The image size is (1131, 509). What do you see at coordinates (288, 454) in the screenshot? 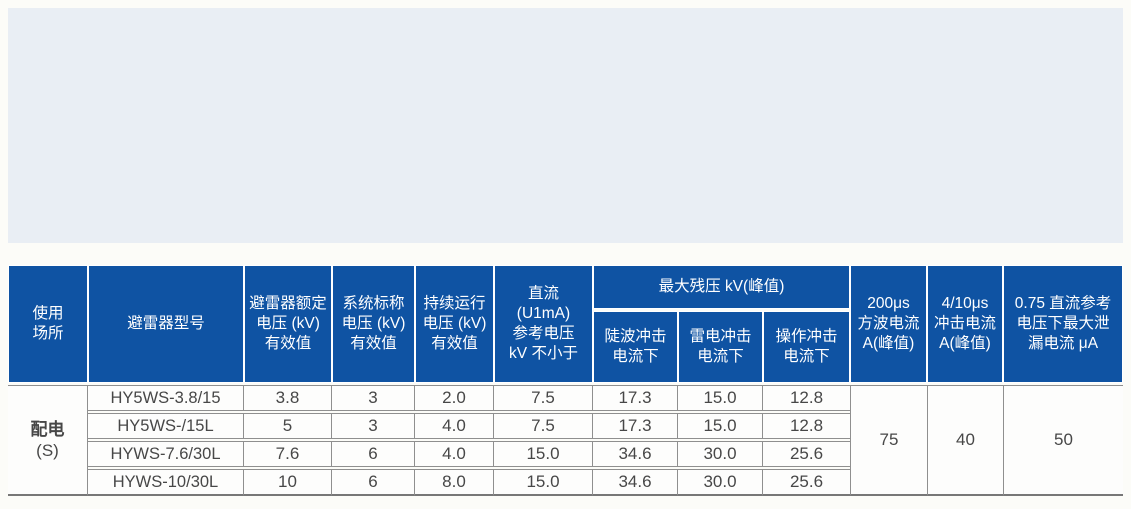
I see `cell-rated-voltage: 7.6` at bounding box center [288, 454].